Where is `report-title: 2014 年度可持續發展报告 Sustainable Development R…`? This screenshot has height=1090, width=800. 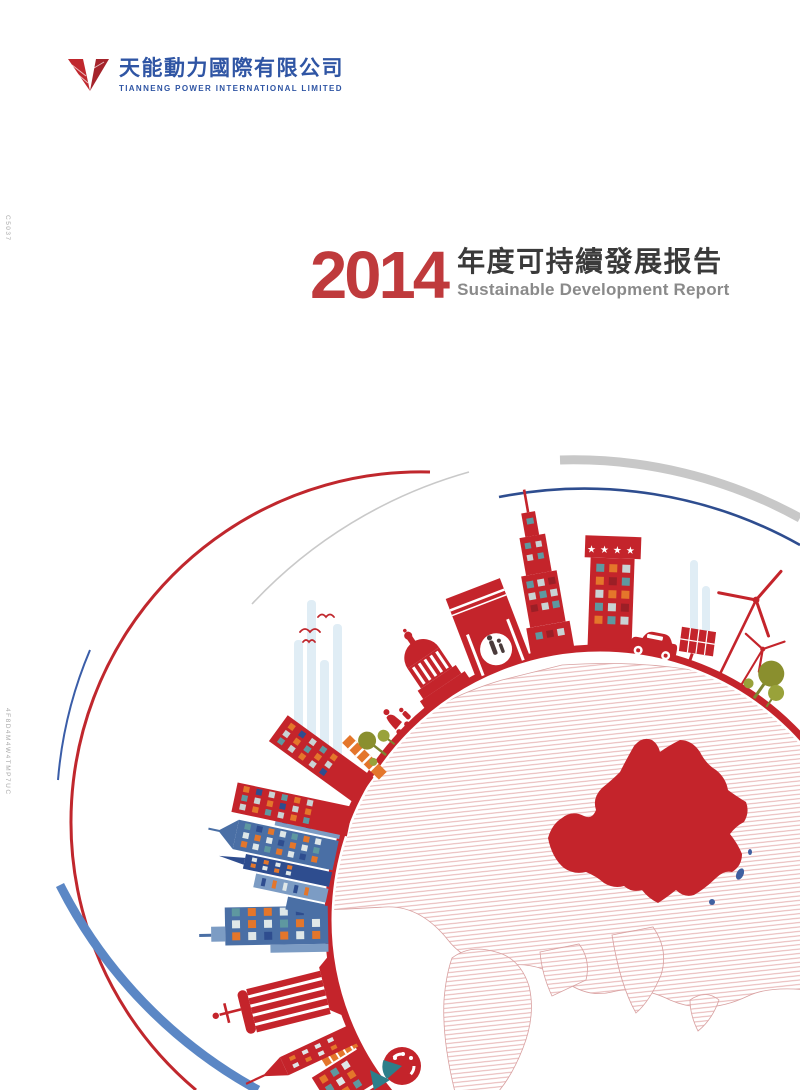 report-title: 2014 年度可持續發展报告 Sustainable Development R… is located at coordinates (520, 275).